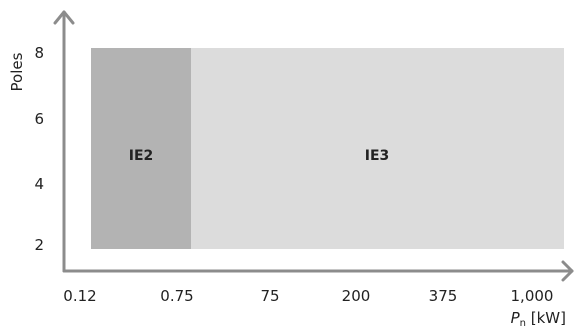 The width and height of the screenshot is (576, 329). What do you see at coordinates (443, 296) in the screenshot?
I see `x-tick-label: 375` at bounding box center [443, 296].